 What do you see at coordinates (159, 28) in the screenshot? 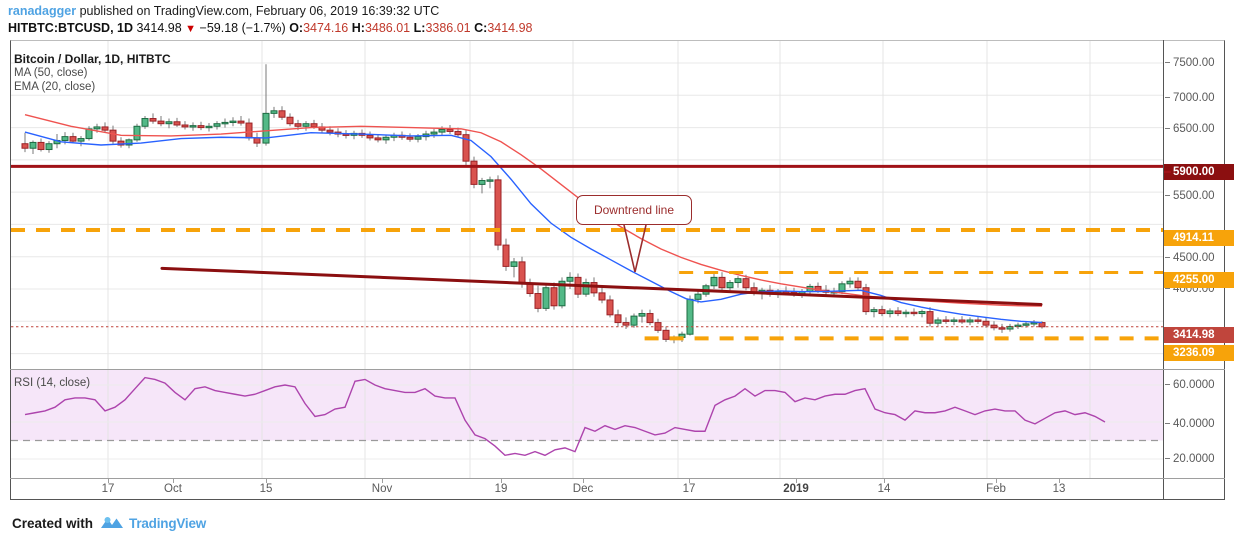
I see `last-price: 3414.98` at bounding box center [159, 28].